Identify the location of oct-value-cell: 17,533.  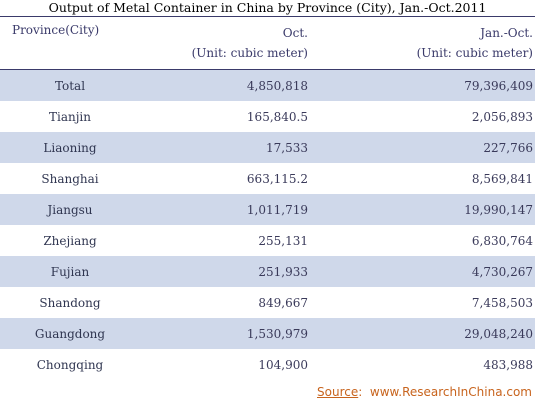
(225, 147).